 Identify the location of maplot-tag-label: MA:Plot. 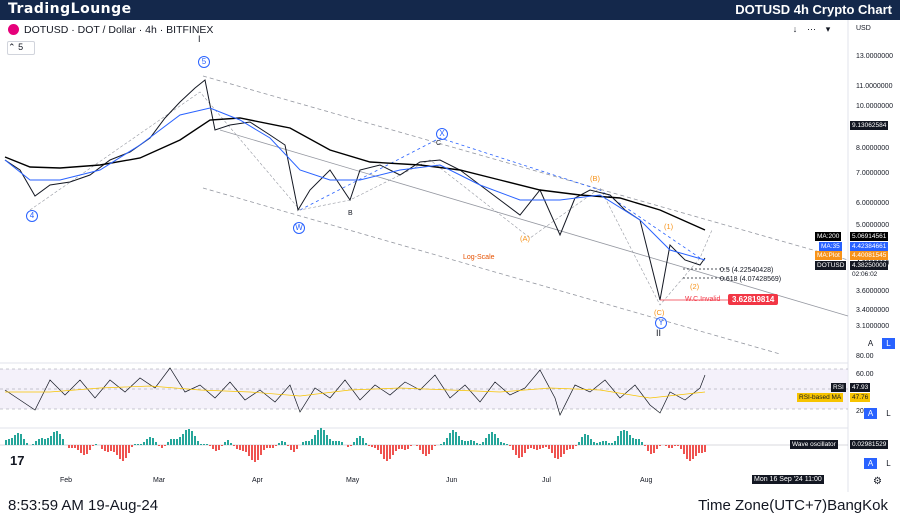
(828, 255).